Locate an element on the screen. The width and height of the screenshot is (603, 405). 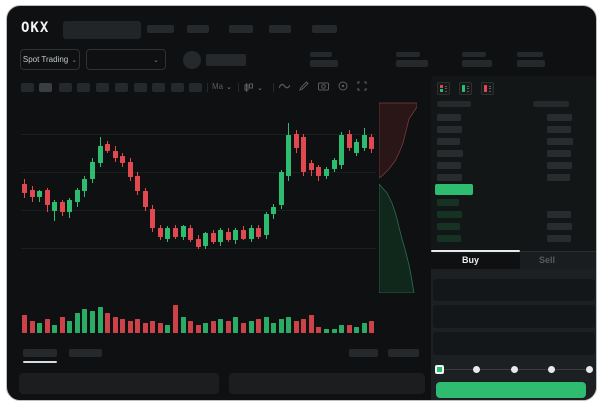
amount-input is located at coordinates (514, 316).